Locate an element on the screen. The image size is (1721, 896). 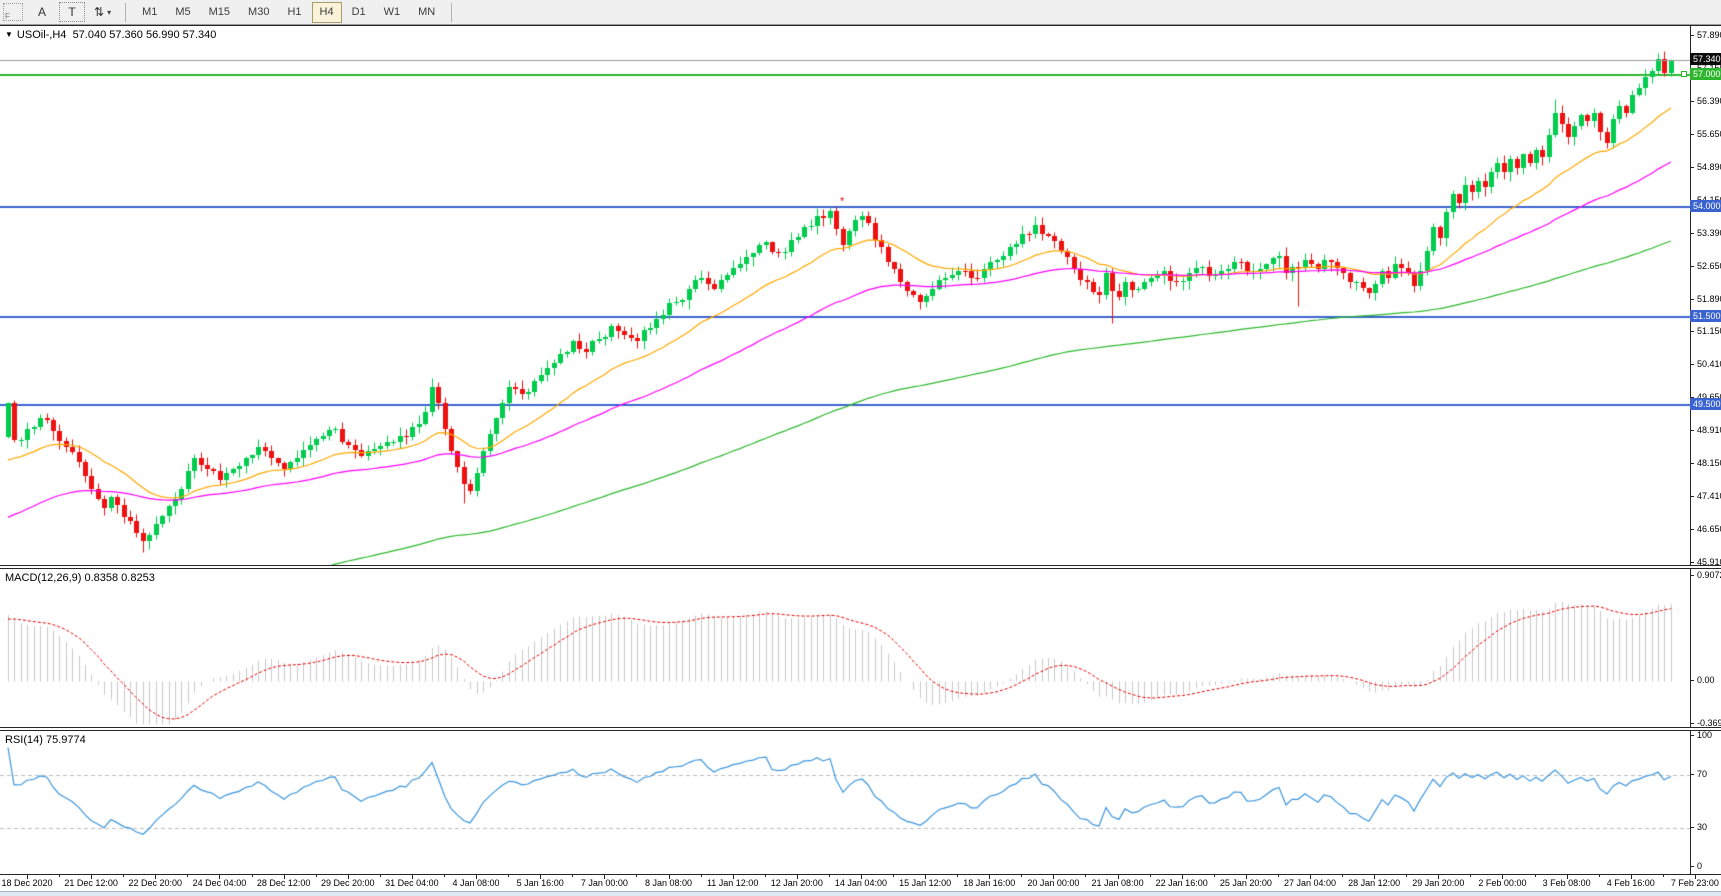
time-axis-label: 25 Jan 20:00 is located at coordinates (1245, 883).